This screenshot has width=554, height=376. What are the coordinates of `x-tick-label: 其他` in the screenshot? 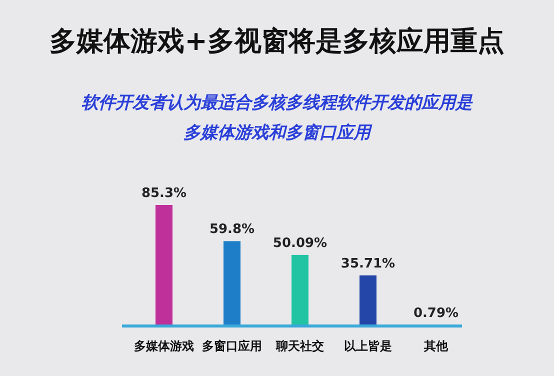 It's located at (436, 346).